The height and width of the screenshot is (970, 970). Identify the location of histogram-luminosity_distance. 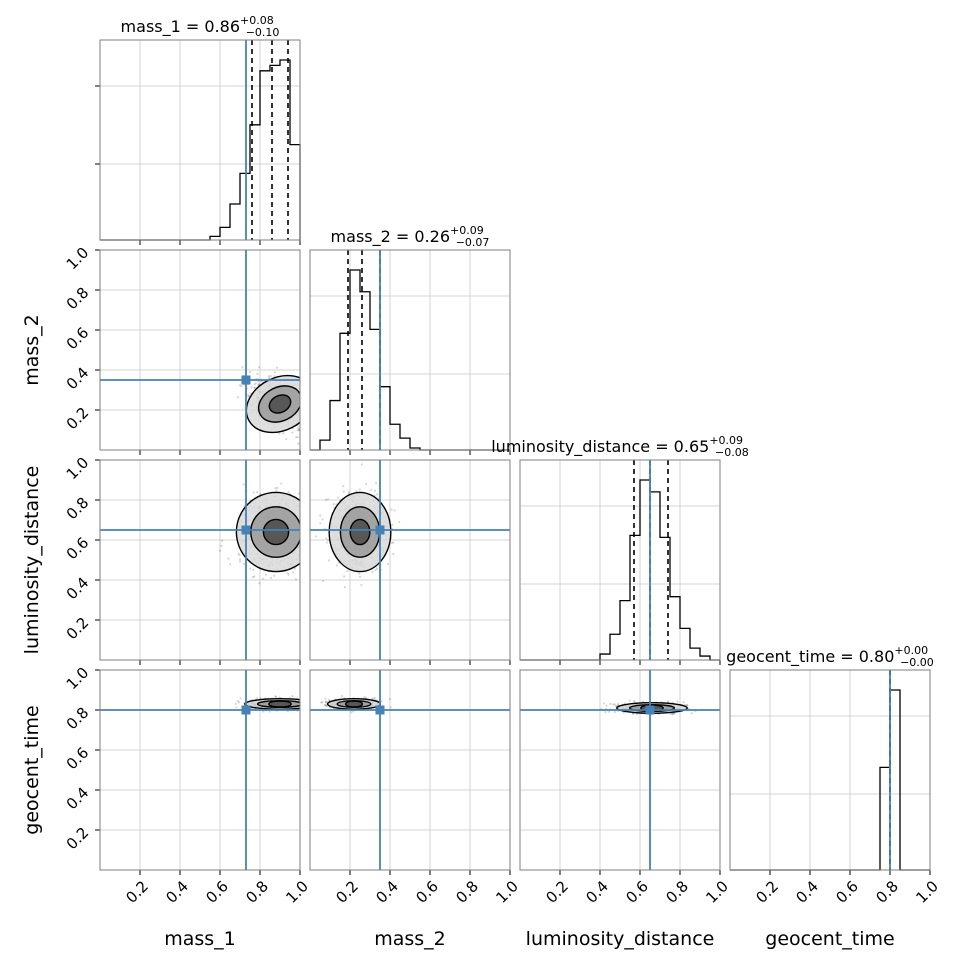
(620, 570).